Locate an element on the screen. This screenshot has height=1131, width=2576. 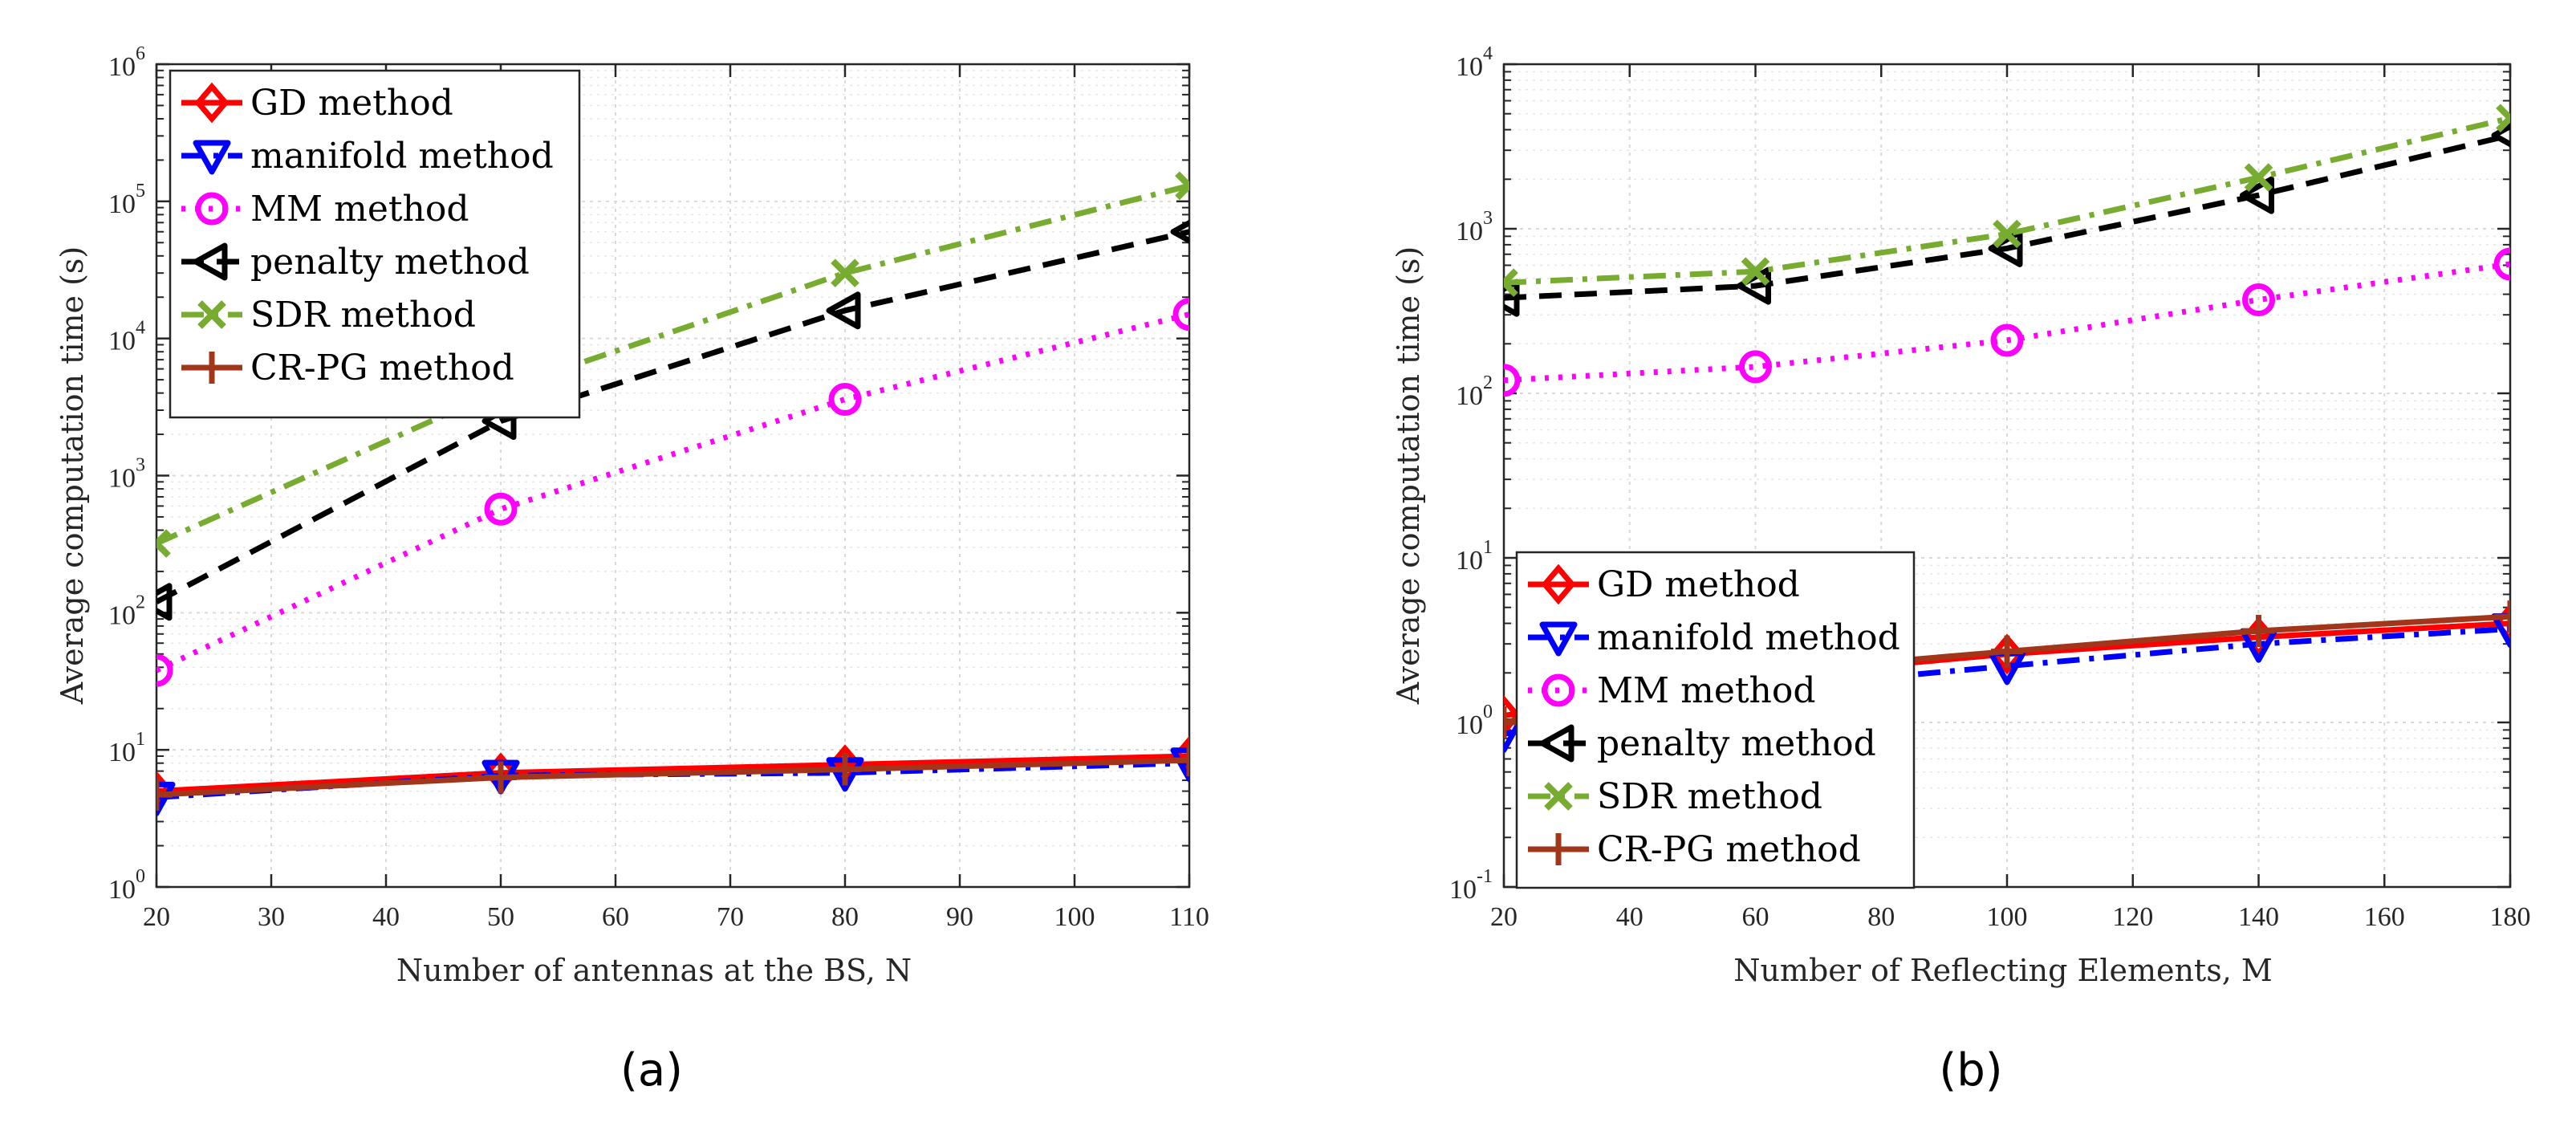
x-tick-label: 110 is located at coordinates (1189, 917).